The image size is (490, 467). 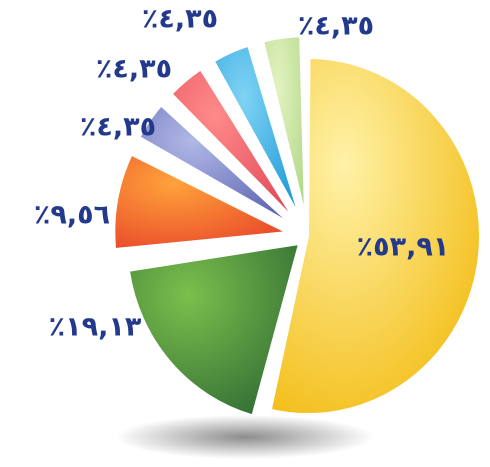 I want to click on pie-slice-label-2: ٪١٩,١٣, so click(x=95, y=327).